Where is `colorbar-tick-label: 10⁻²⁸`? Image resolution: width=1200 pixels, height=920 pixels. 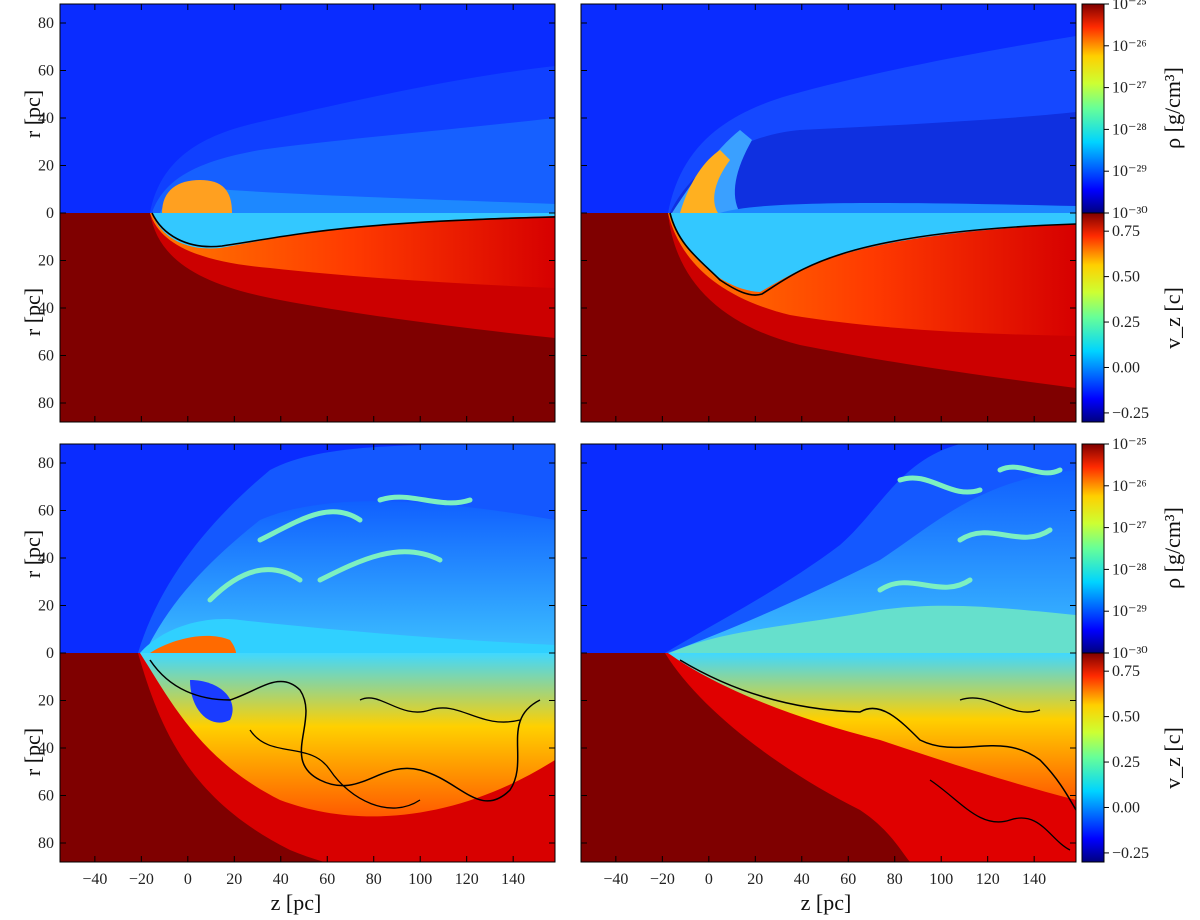 colorbar-tick-label: 10⁻²⁸ is located at coordinates (1129, 569).